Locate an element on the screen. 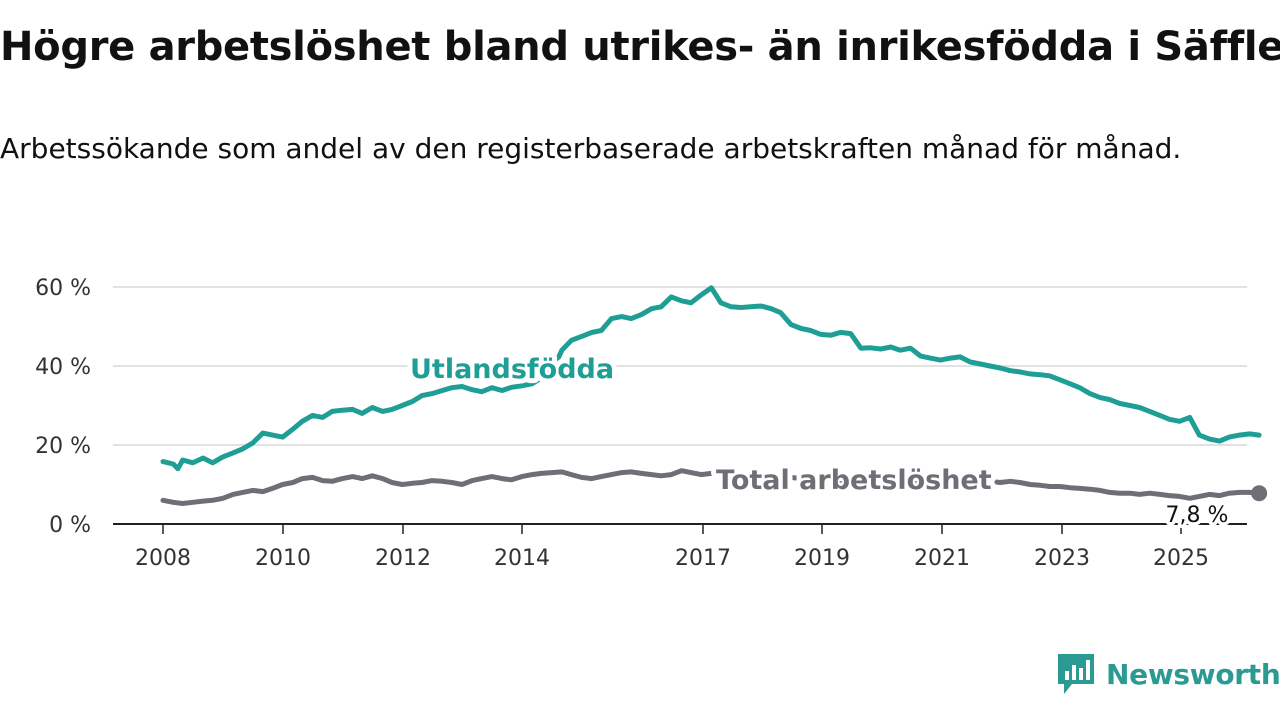 The height and width of the screenshot is (720, 1280). series-label-total: Total arbetslöshet is located at coordinates (854, 480).